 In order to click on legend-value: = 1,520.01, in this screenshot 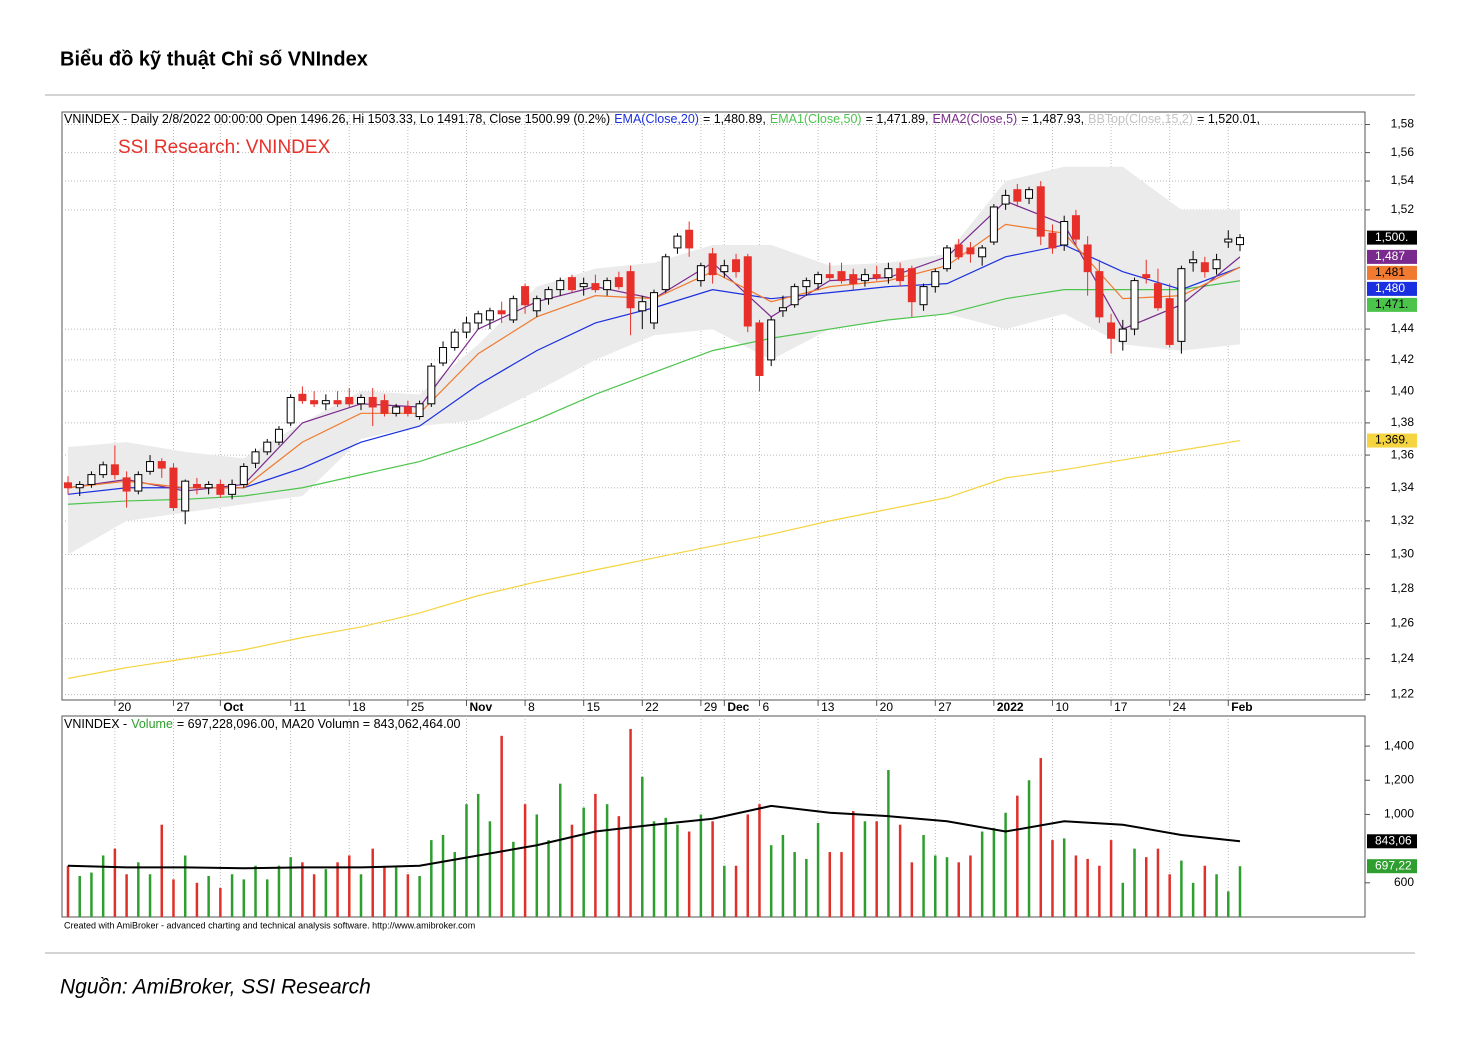, I will do `click(1228, 119)`.